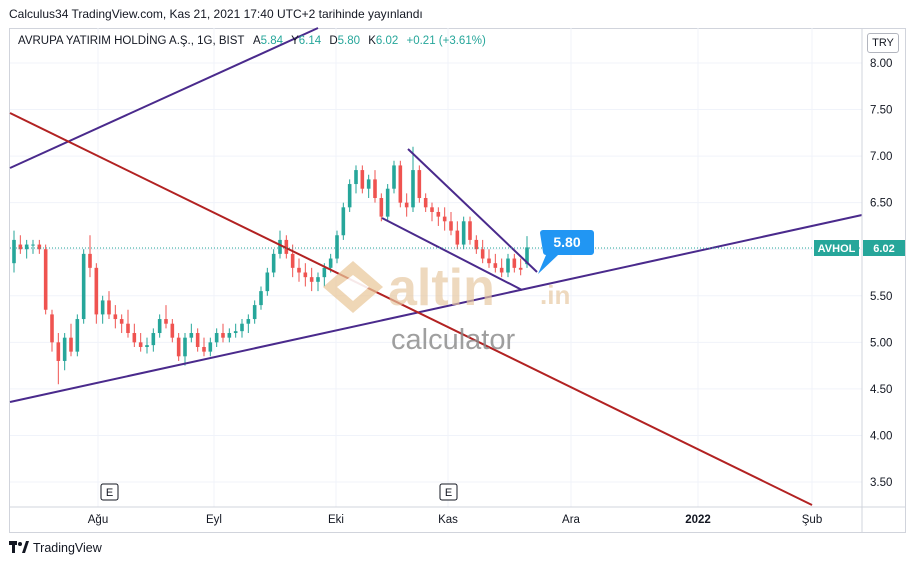  What do you see at coordinates (453, 340) in the screenshot?
I see `watermark-caption: calculator` at bounding box center [453, 340].